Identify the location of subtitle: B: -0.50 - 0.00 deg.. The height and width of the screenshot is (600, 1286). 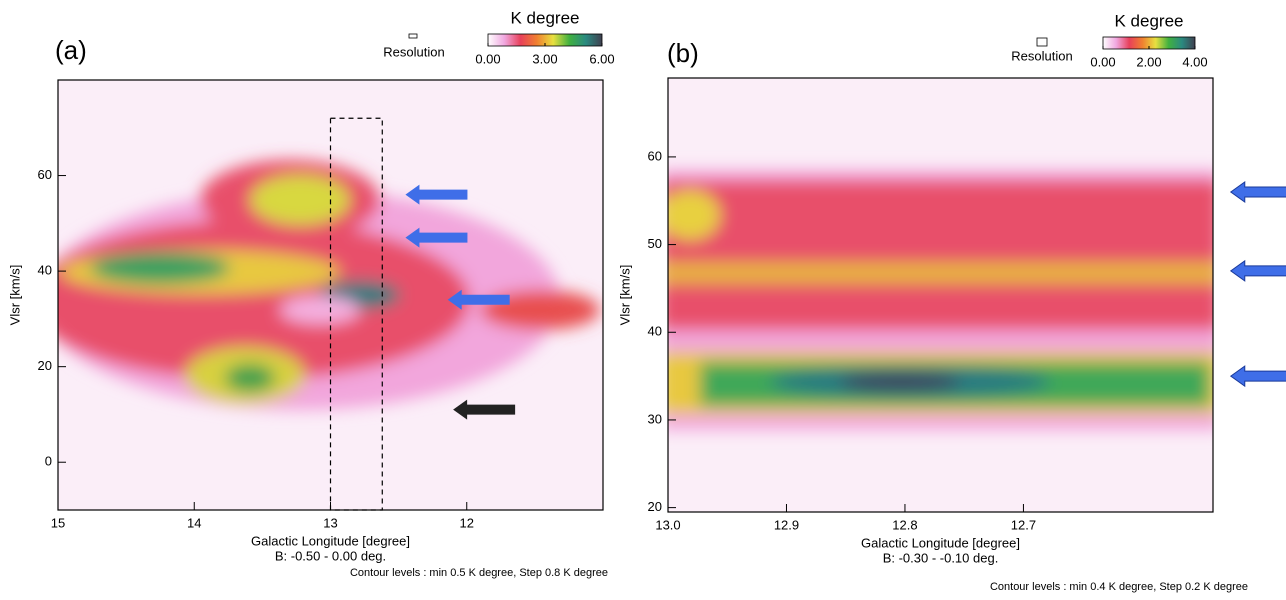
(330, 555).